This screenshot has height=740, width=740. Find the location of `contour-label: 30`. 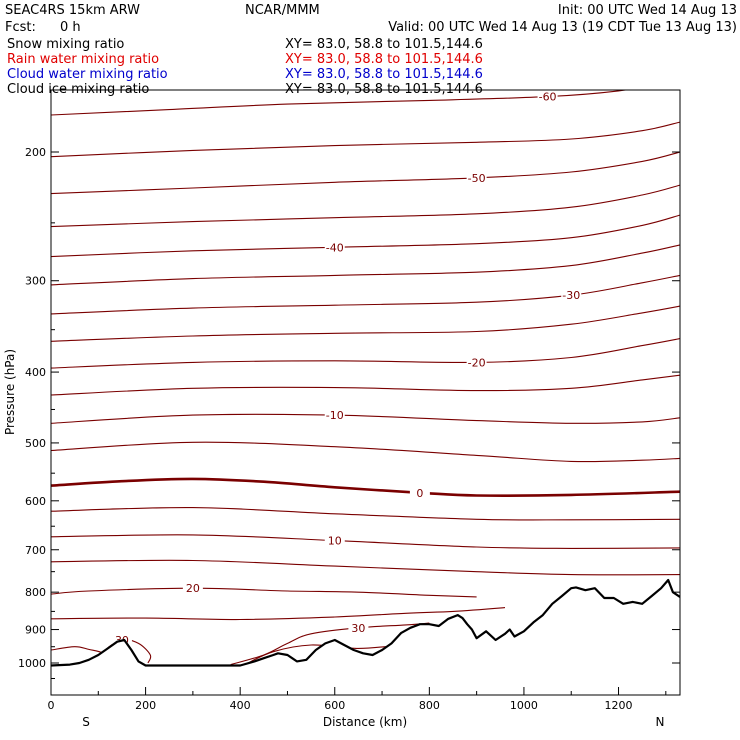

contour-label: 30 is located at coordinates (358, 628).